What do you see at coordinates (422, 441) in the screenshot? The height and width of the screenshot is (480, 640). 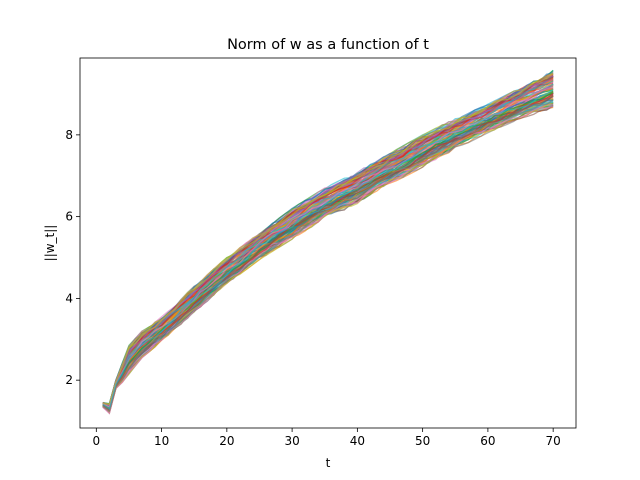 I see `x-tick-label: 50` at bounding box center [422, 441].